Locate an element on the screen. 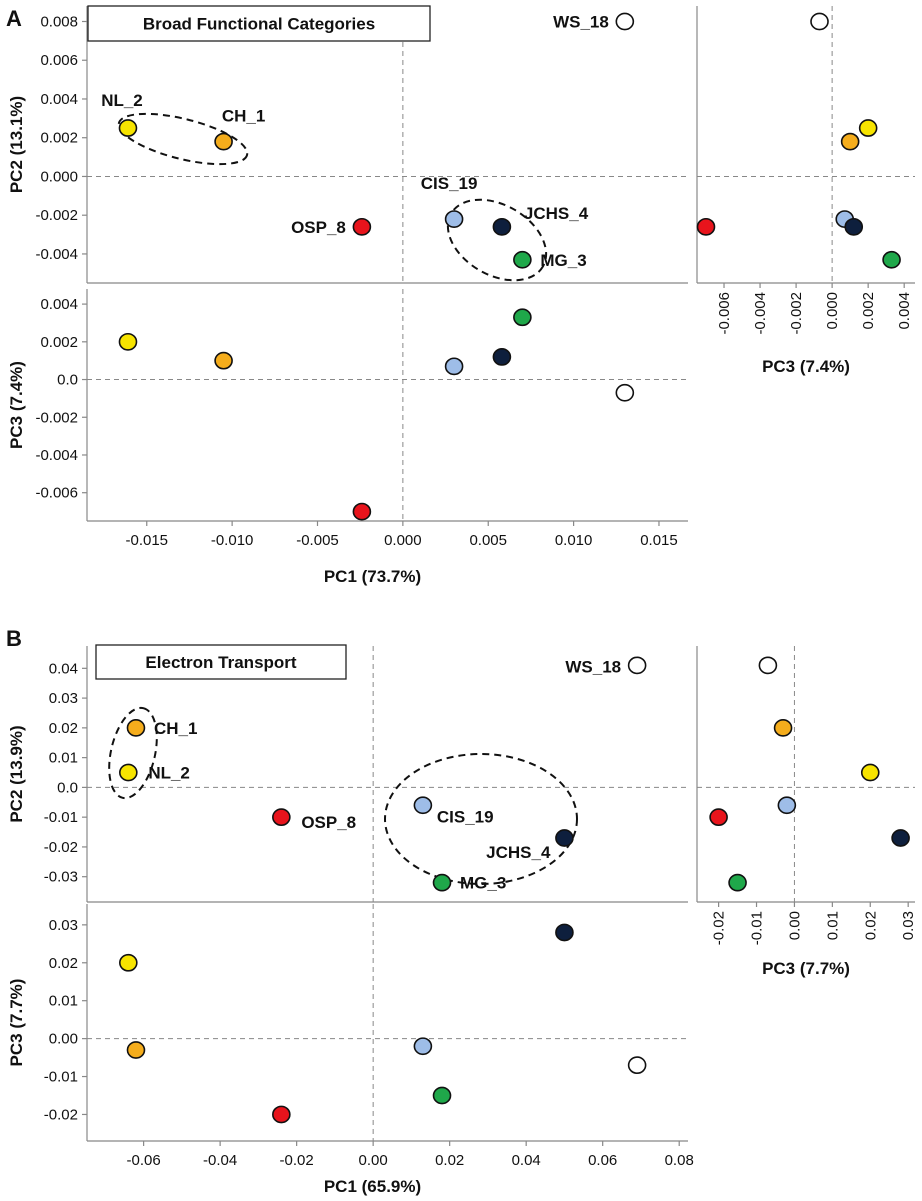 The height and width of the screenshot is (1201, 922). pc1-tick-label: 0.015 is located at coordinates (659, 540).